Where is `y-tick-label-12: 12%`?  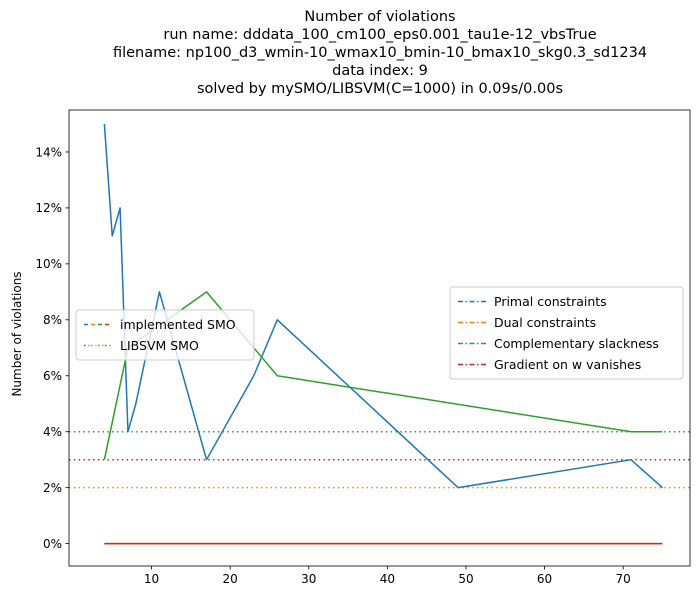 y-tick-label-12: 12% is located at coordinates (48, 208).